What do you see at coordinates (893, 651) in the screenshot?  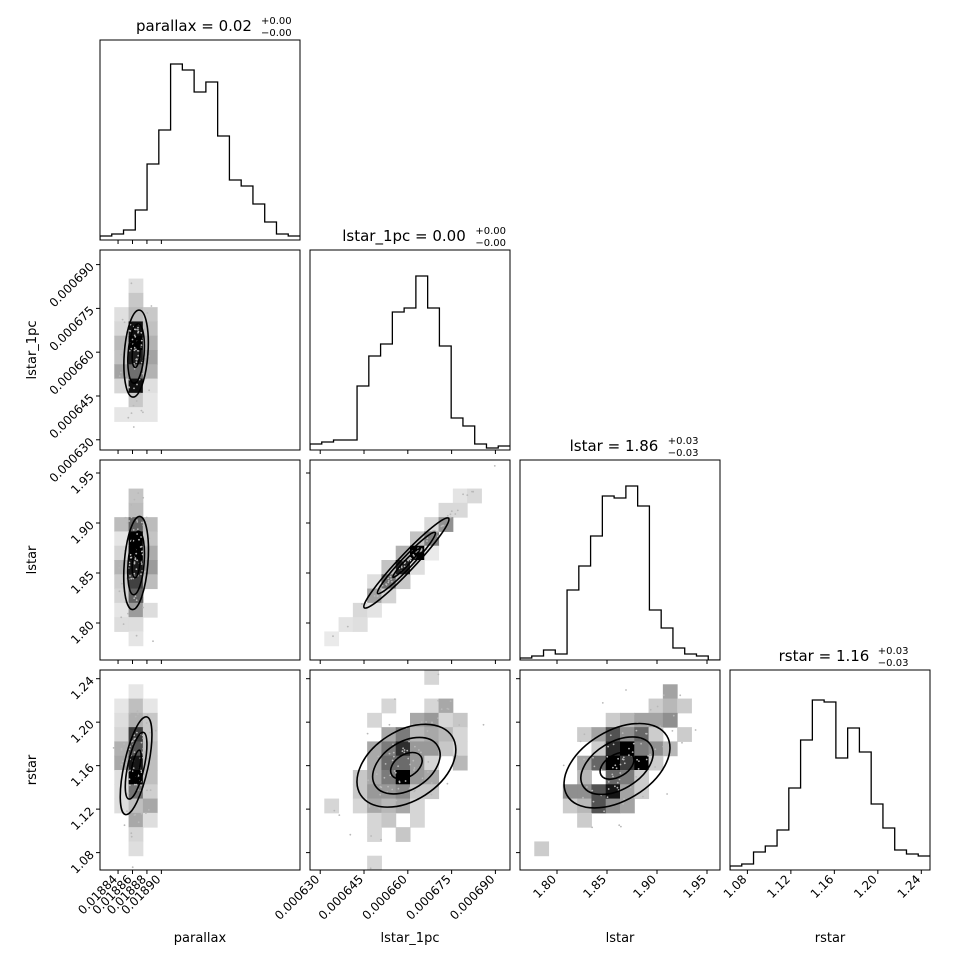 I see `title-sup-rstar: +0.03` at bounding box center [893, 651].